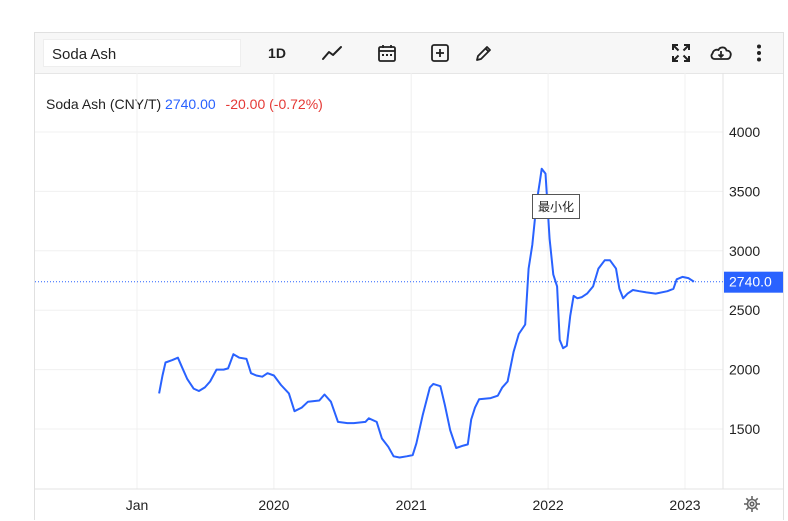 The width and height of the screenshot is (788, 521). Describe the element at coordinates (744, 132) in the screenshot. I see `y-tick-label: 4000` at that location.